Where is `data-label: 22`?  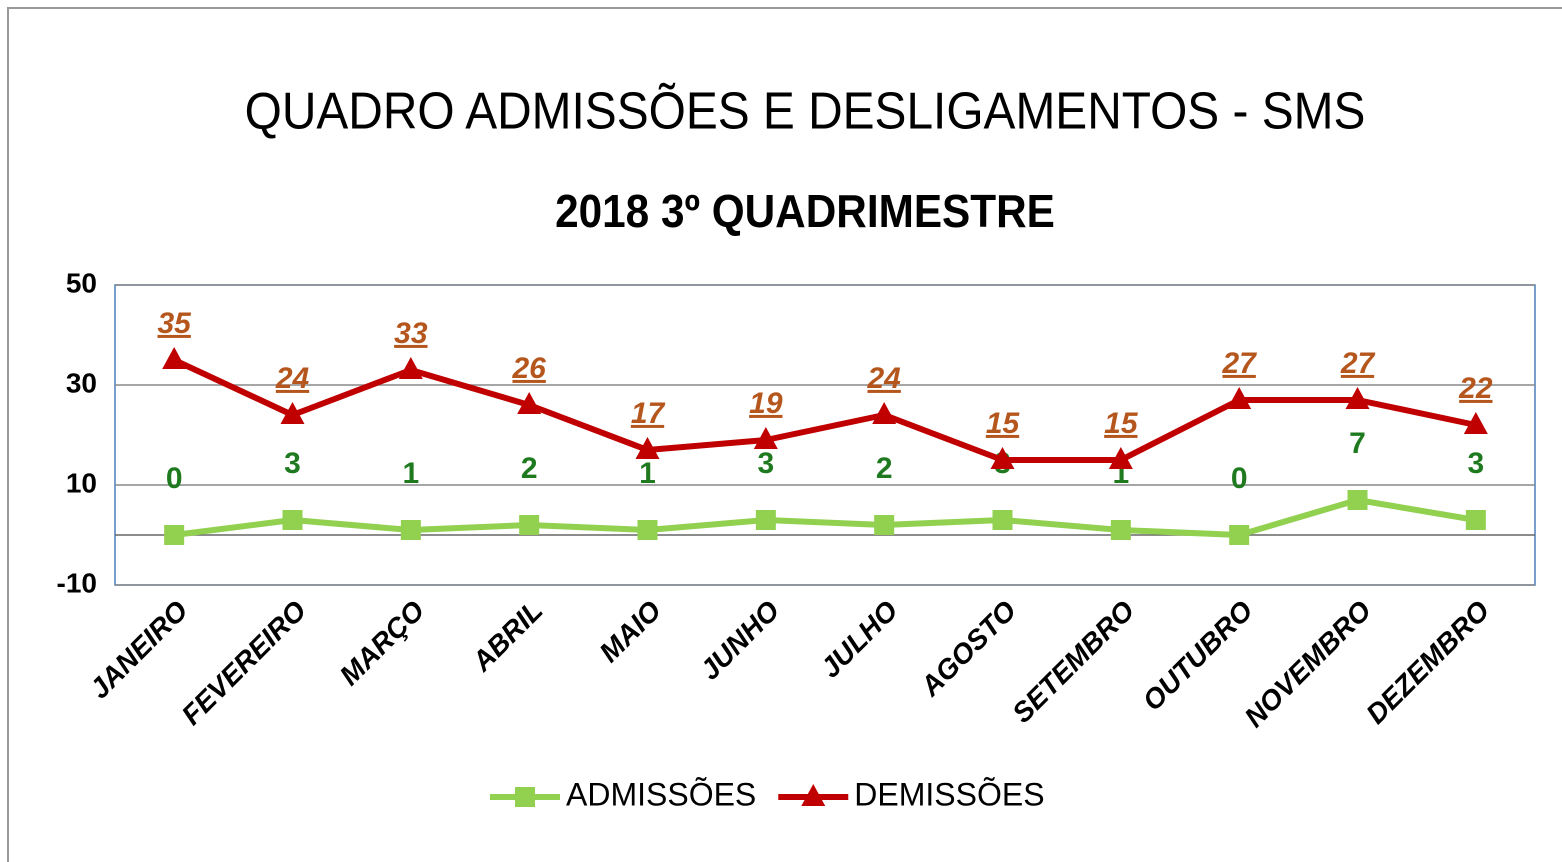 data-label: 22 is located at coordinates (1475, 388).